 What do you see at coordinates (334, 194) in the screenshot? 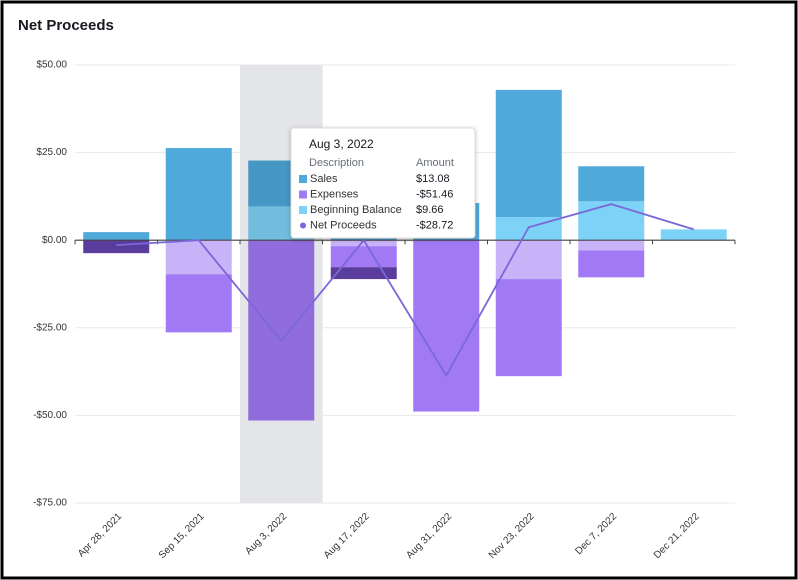
I see `tooltip-label: Expenses` at bounding box center [334, 194].